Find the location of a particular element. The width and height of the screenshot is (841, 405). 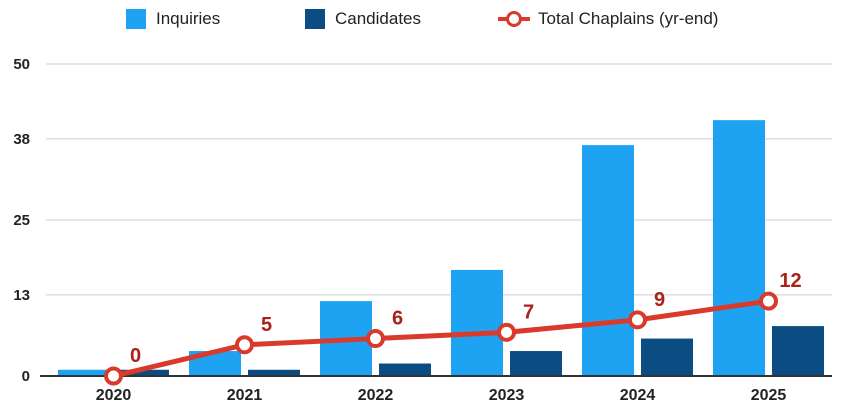

data-label-total-chaplains: 6 is located at coordinates (397, 319).